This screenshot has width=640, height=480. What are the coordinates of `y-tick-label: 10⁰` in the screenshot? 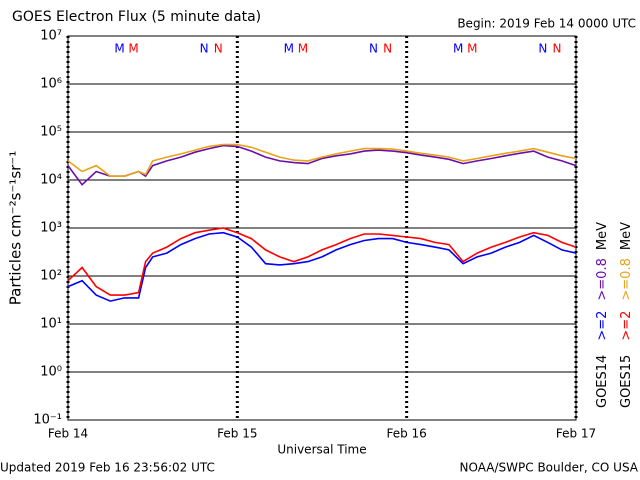 It's located at (51, 372).